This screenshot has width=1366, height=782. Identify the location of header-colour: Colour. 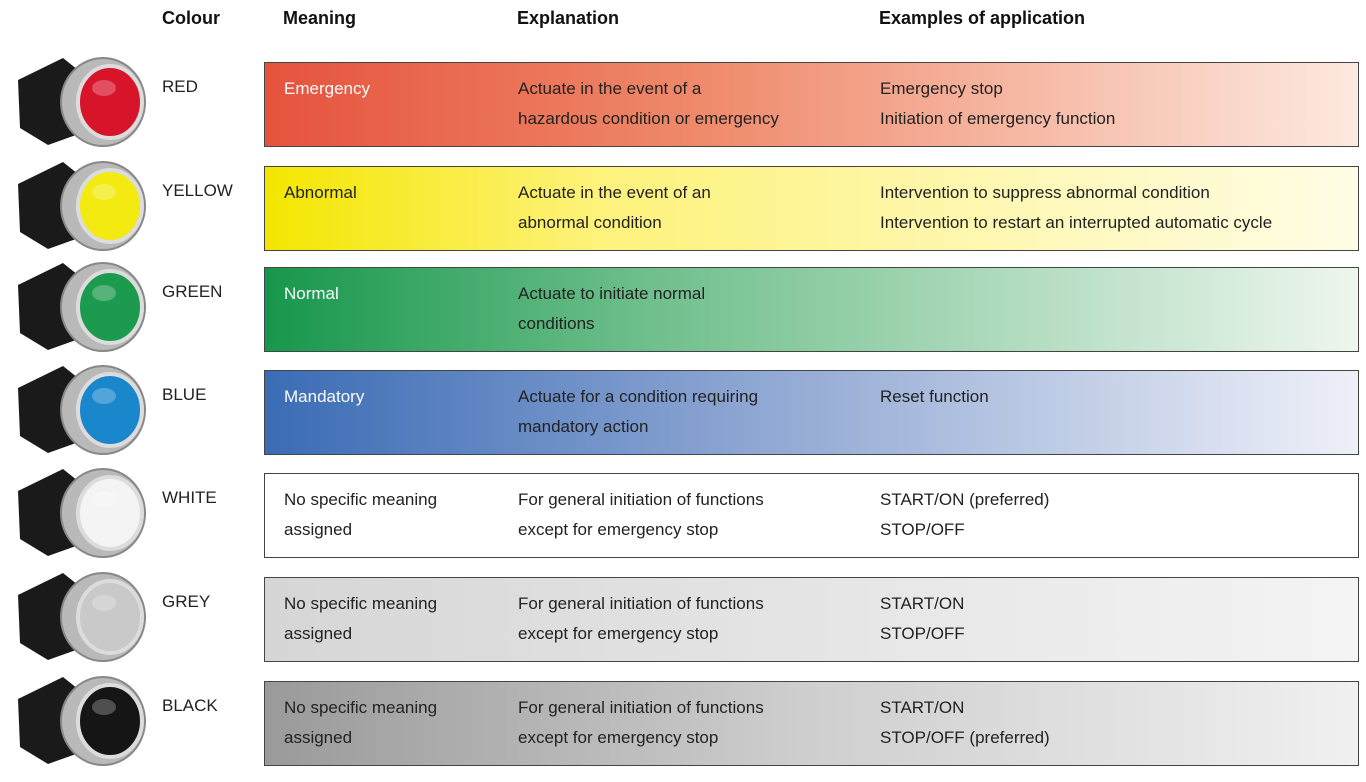
(191, 18).